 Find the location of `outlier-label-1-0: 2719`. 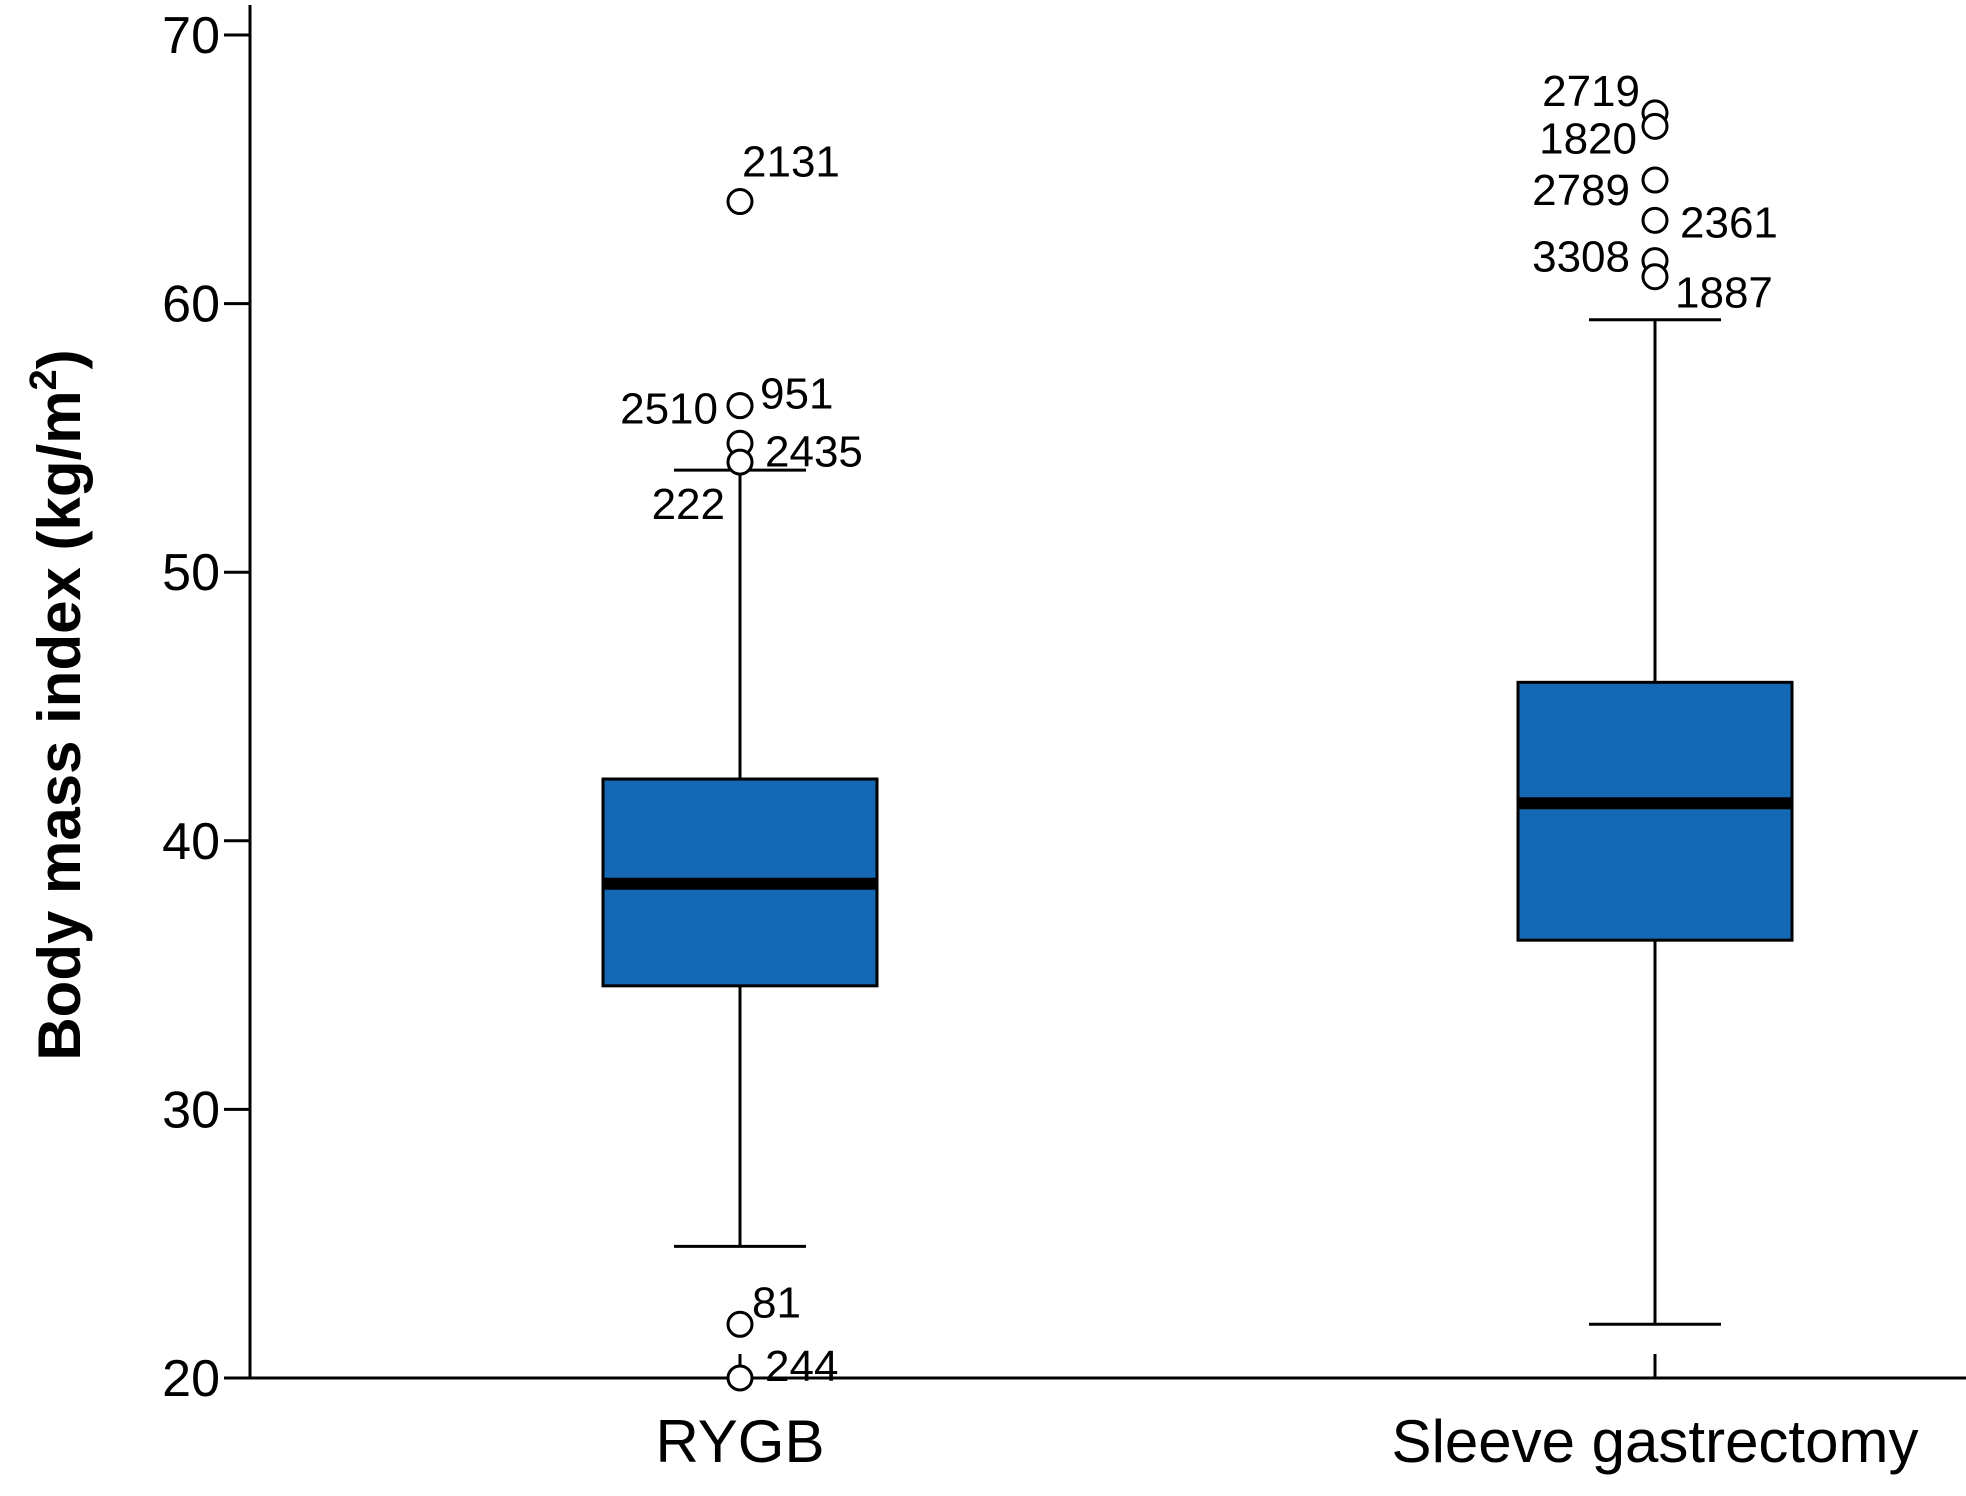

outlier-label-1-0: 2719 is located at coordinates (1591, 91).